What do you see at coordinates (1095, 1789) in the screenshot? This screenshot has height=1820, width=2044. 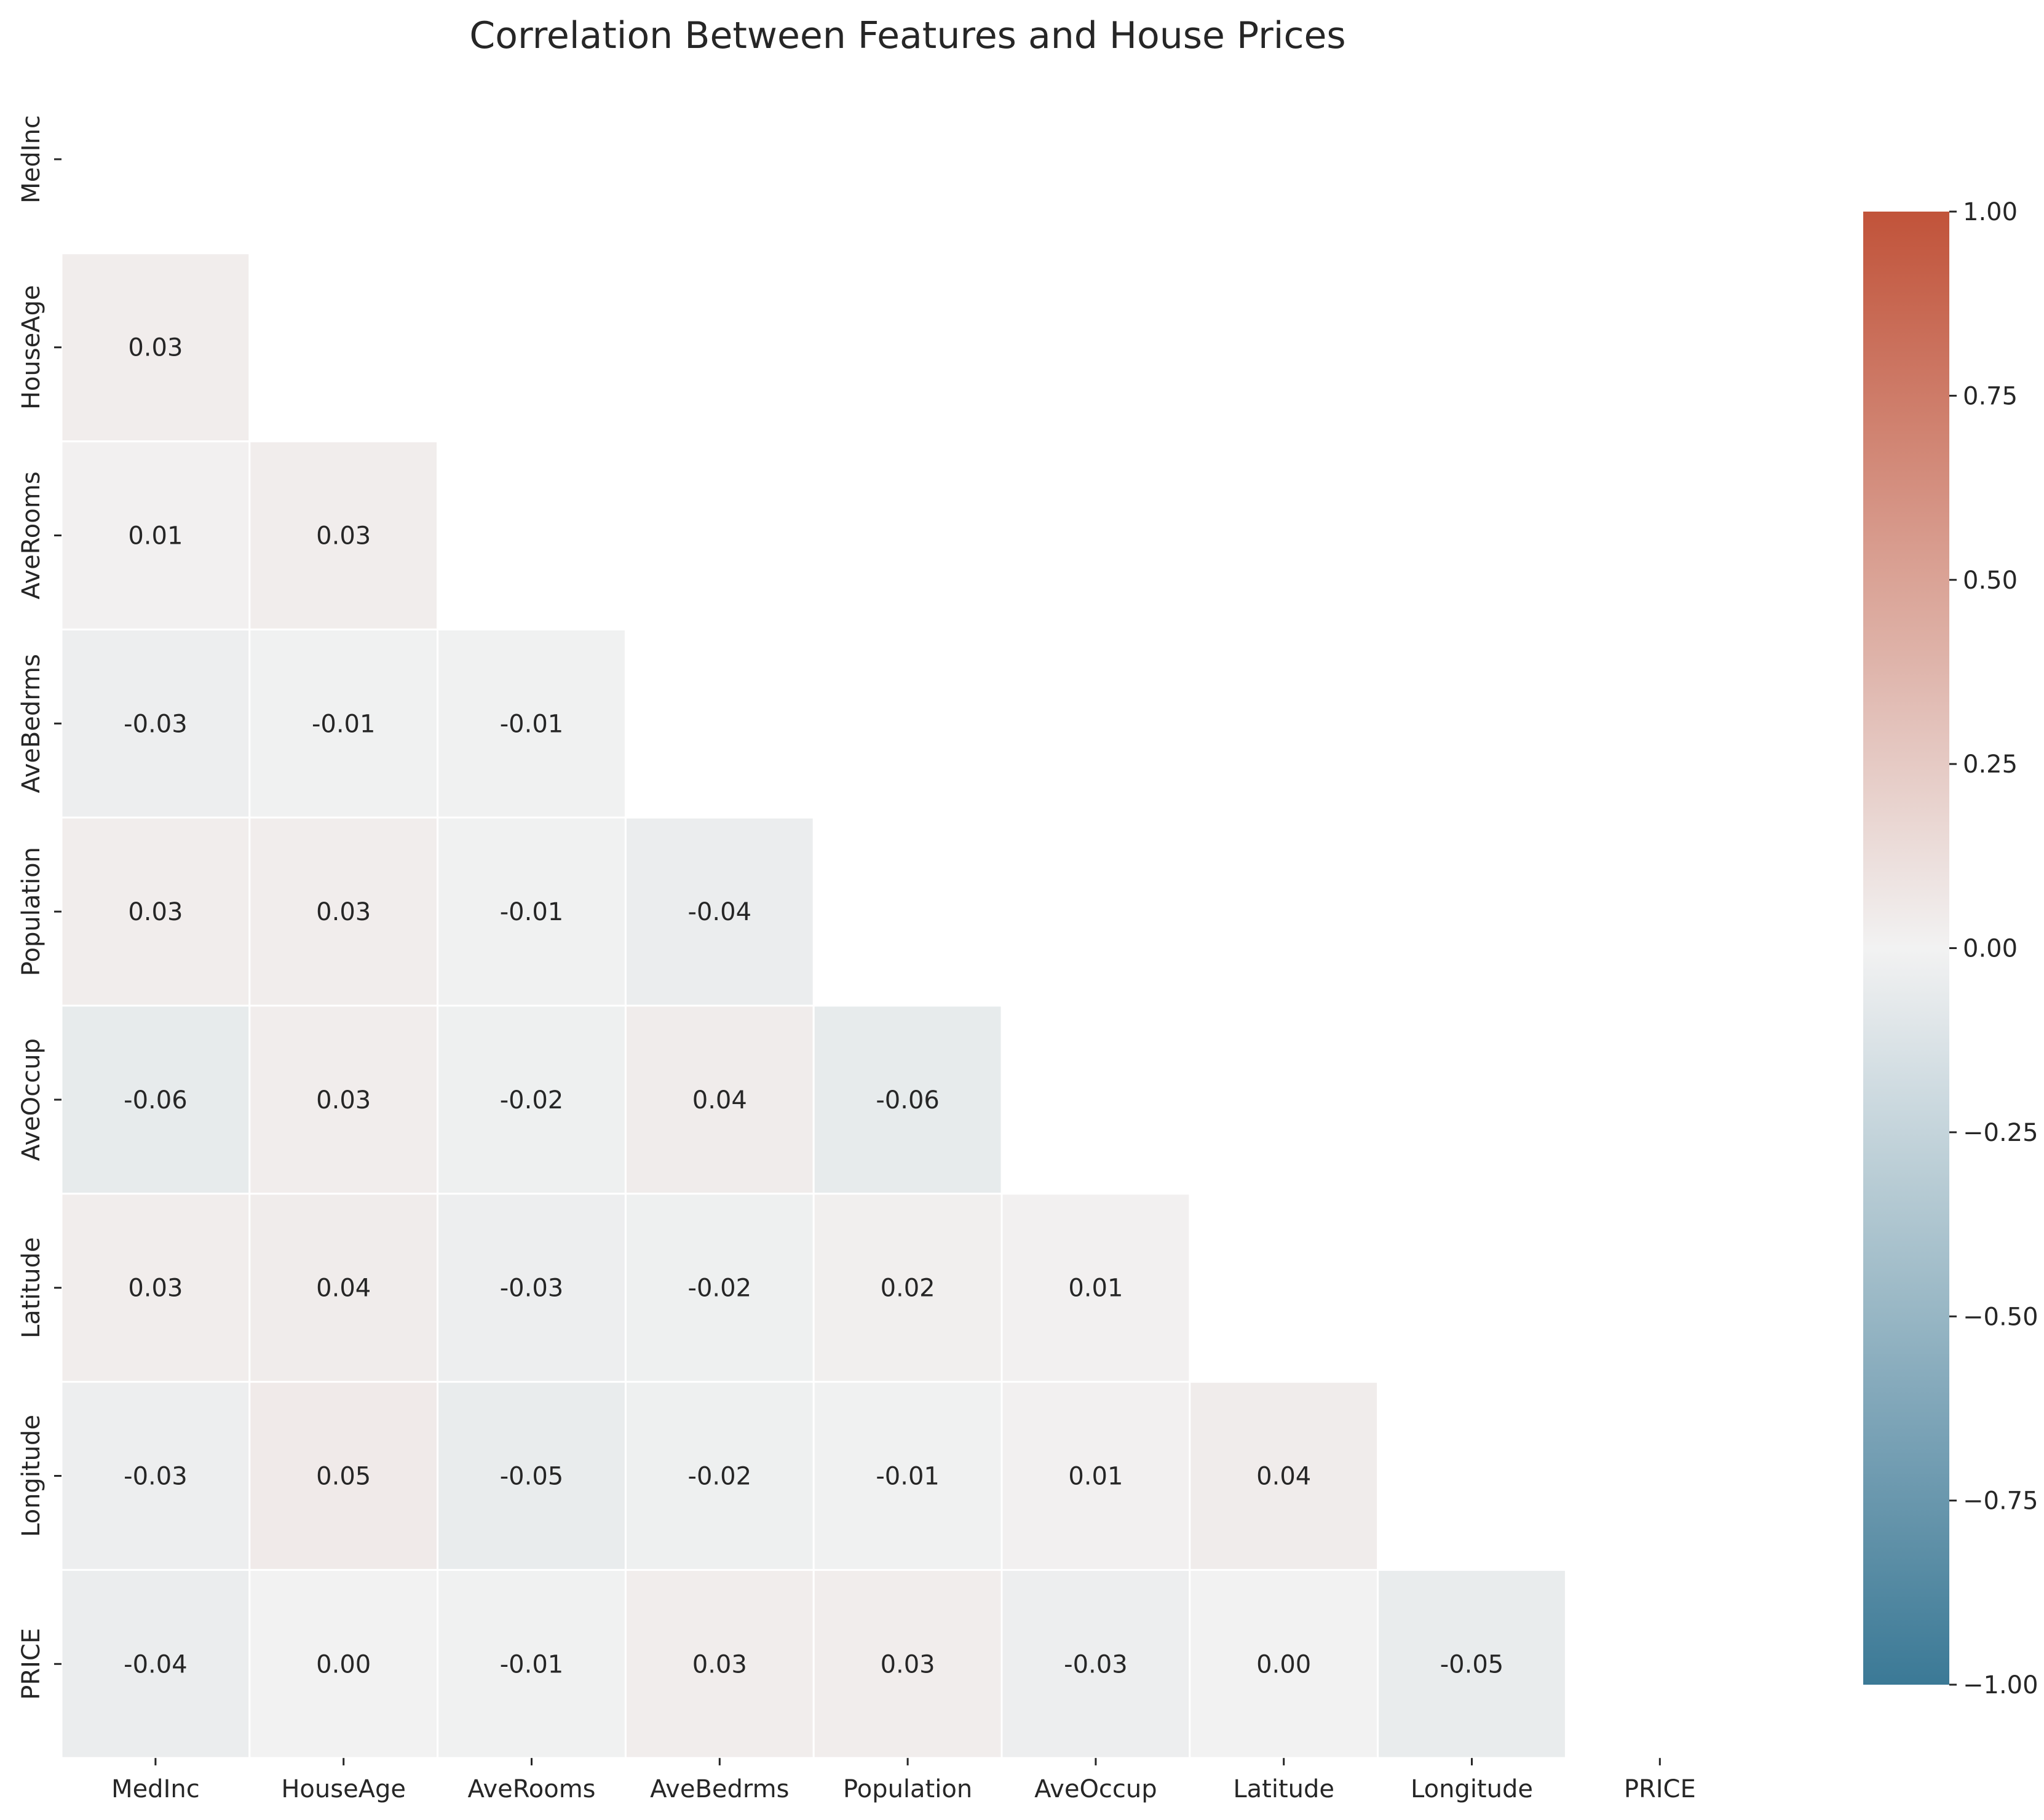 I see `x-tick-label: AveOccup` at bounding box center [1095, 1789].